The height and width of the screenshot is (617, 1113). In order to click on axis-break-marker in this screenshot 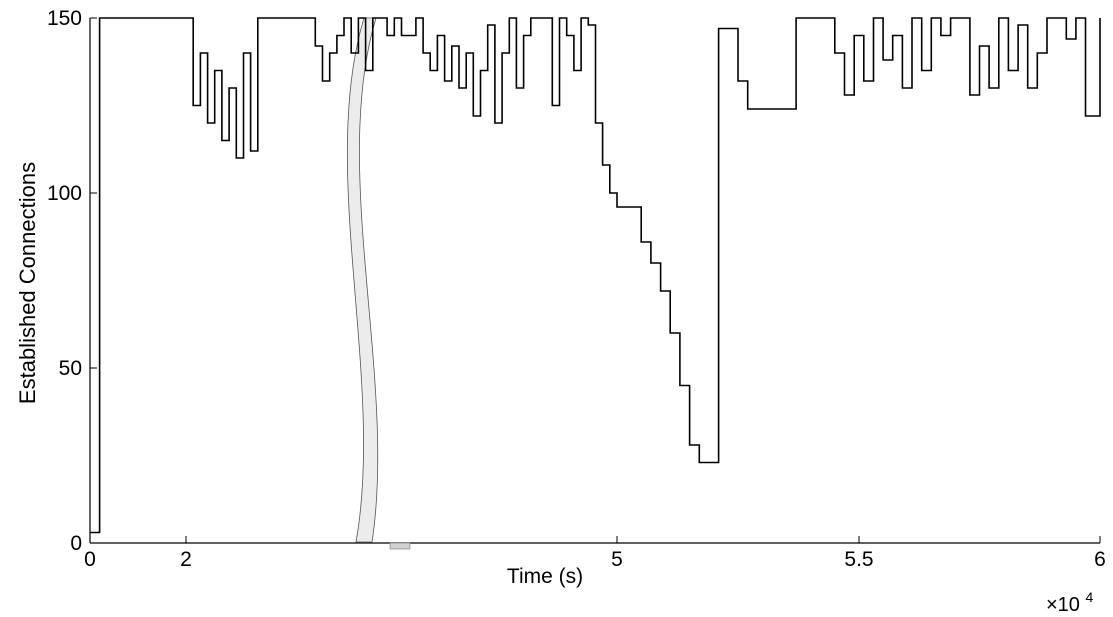, I will do `click(379, 283)`.